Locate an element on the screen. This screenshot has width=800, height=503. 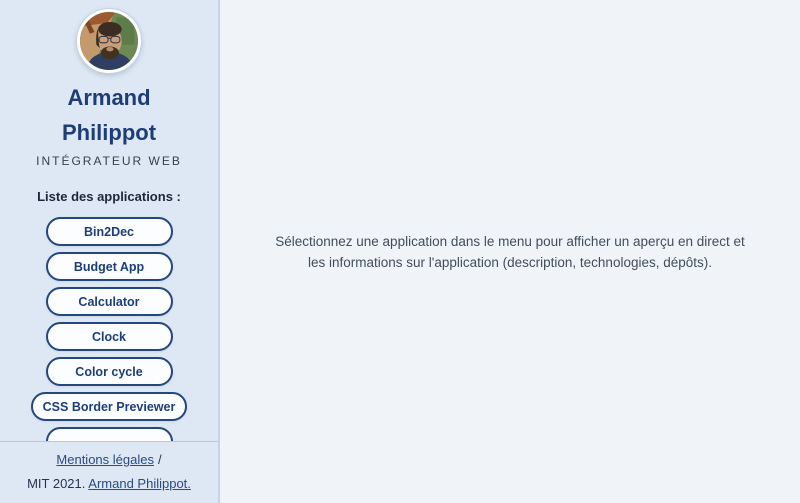
author-link: Armand Philippot. is located at coordinates (139, 483).